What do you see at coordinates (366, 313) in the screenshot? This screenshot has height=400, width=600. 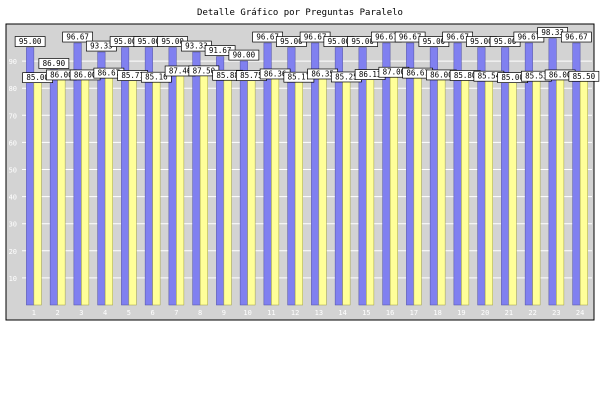 I see `x-tick-label: 15` at bounding box center [366, 313].